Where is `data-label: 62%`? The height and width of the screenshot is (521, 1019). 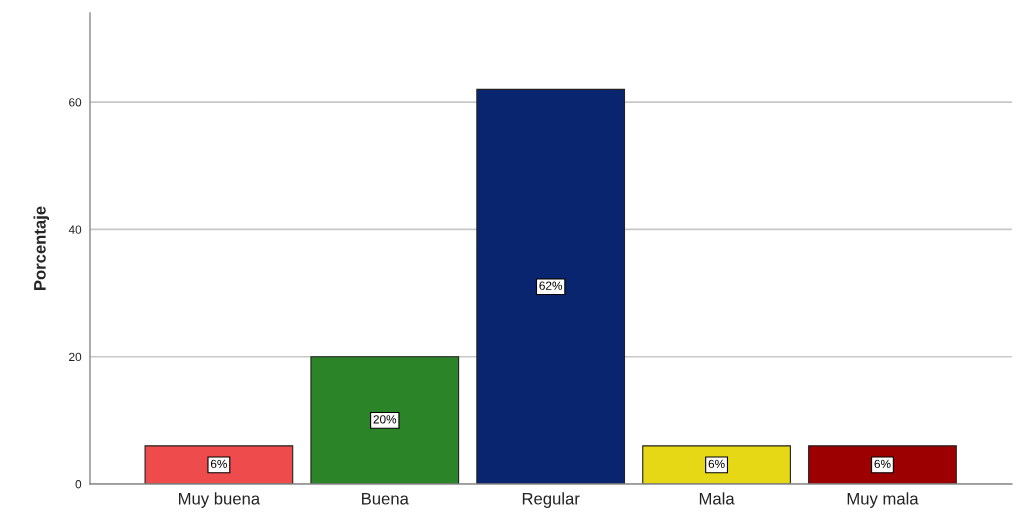
data-label: 62% is located at coordinates (551, 285).